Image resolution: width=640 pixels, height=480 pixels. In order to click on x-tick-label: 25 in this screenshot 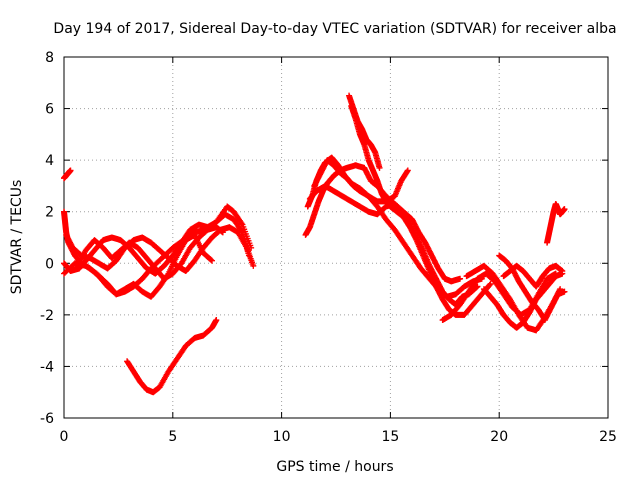, I will do `click(608, 437)`.